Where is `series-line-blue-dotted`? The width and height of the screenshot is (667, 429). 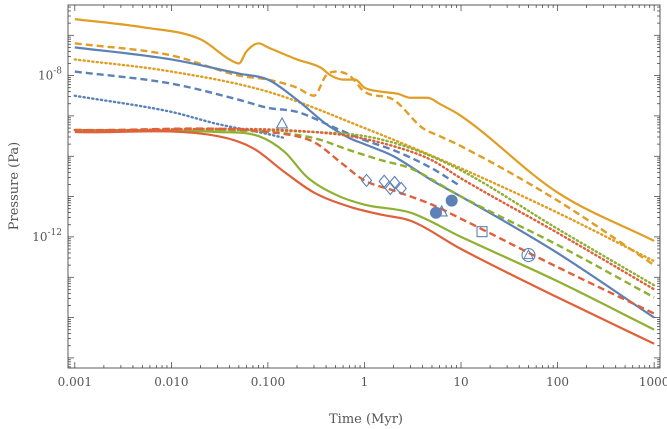 series-line-blue-dotted is located at coordinates (180, 117).